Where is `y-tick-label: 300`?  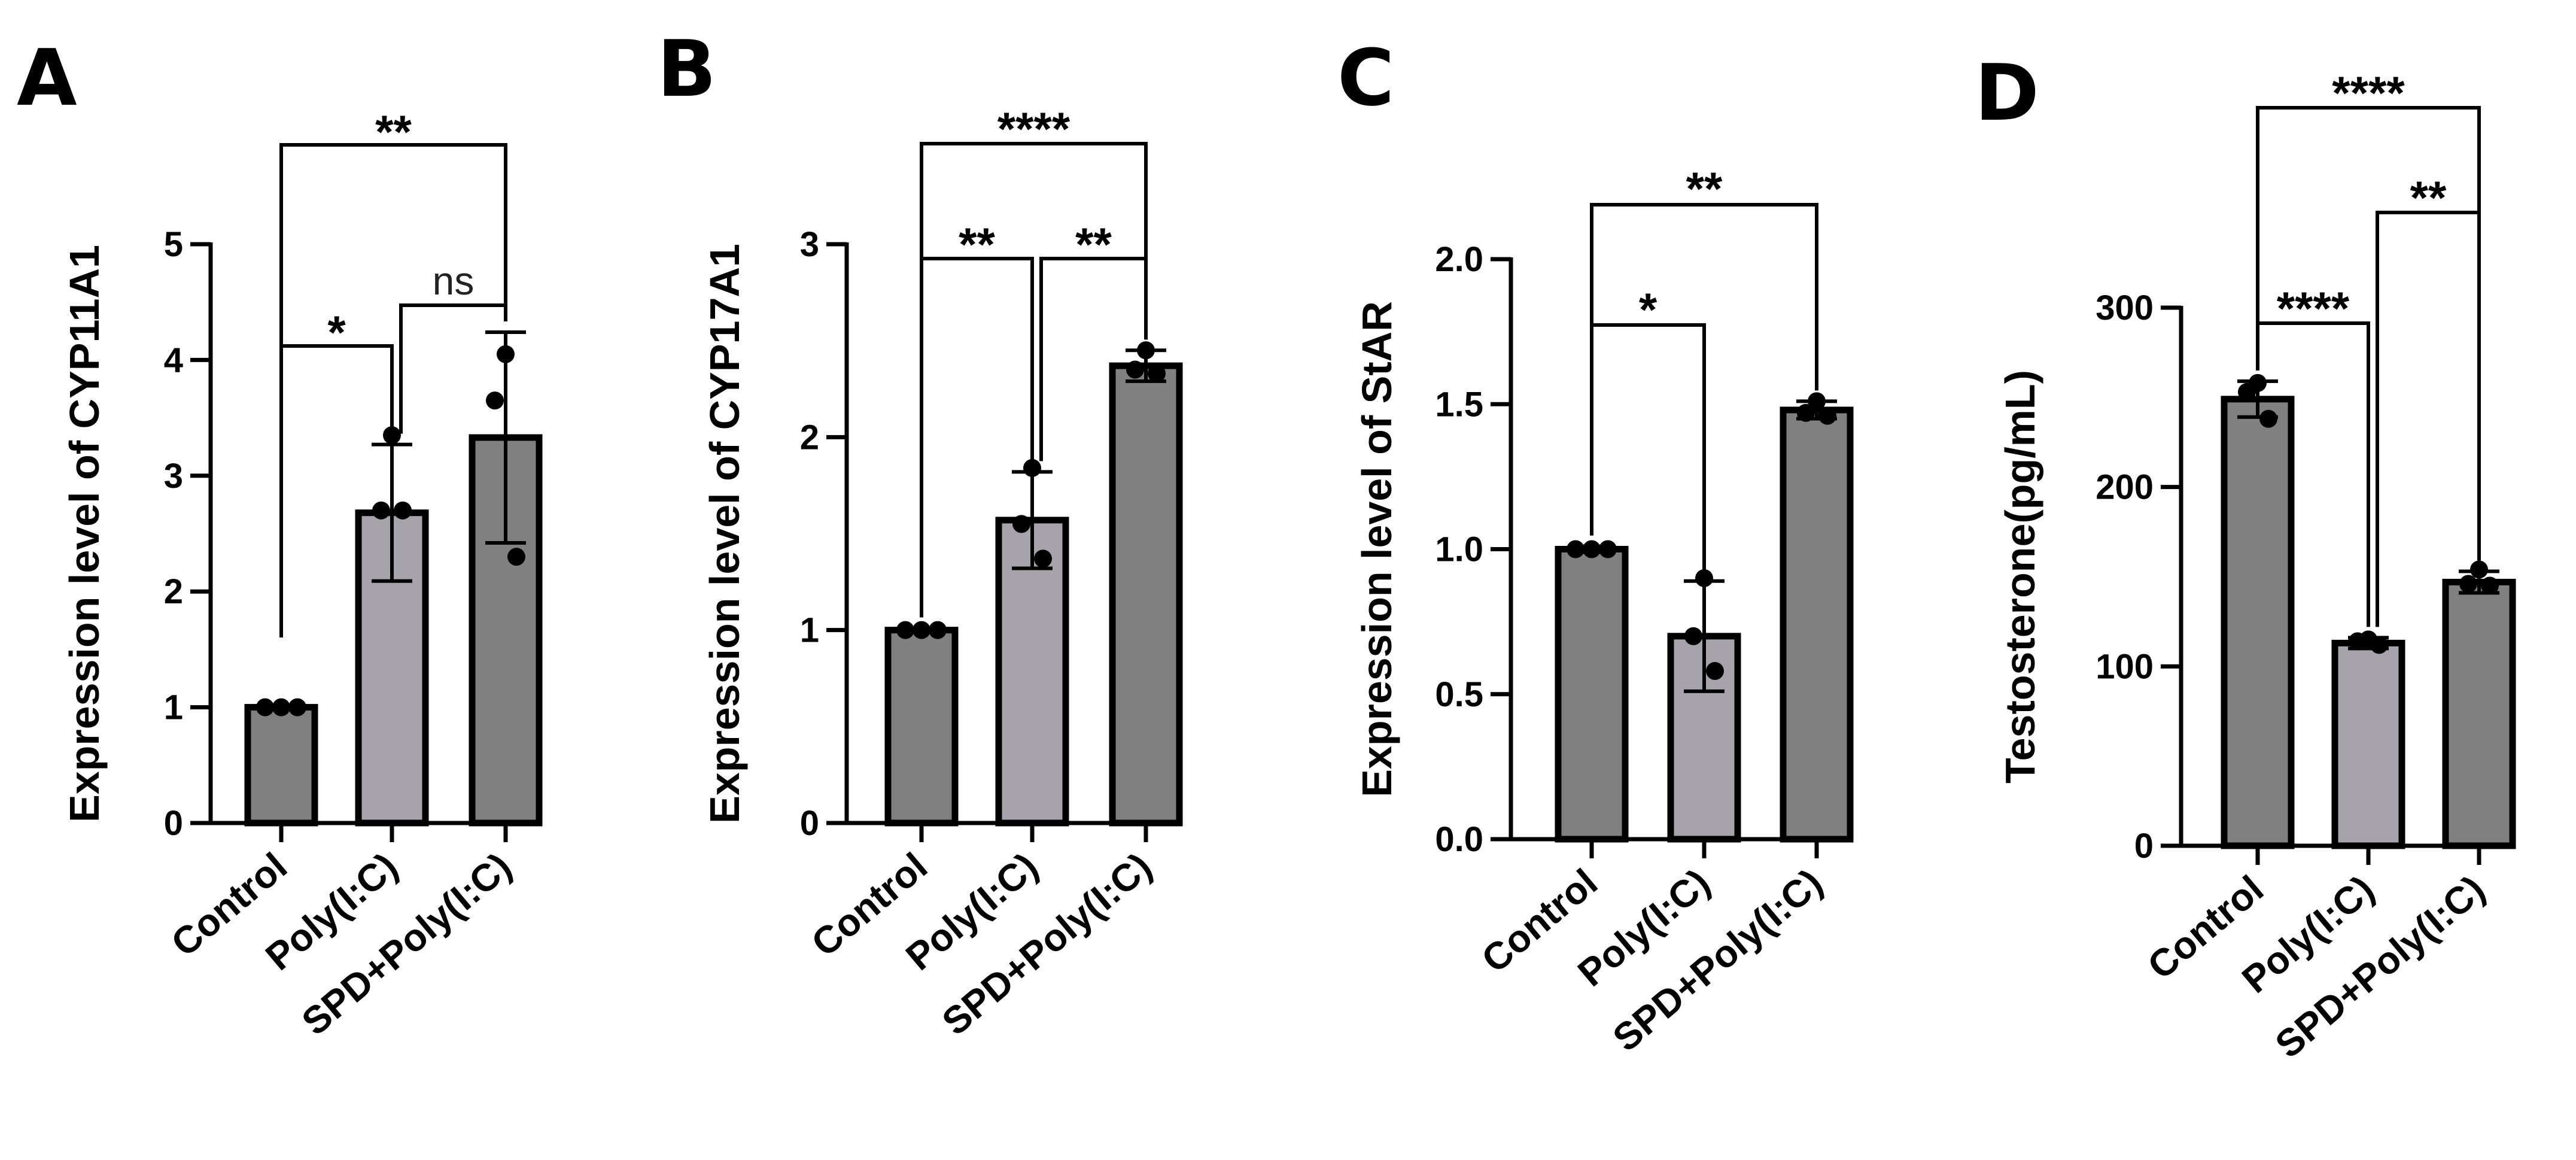 y-tick-label: 300 is located at coordinates (2125, 308).